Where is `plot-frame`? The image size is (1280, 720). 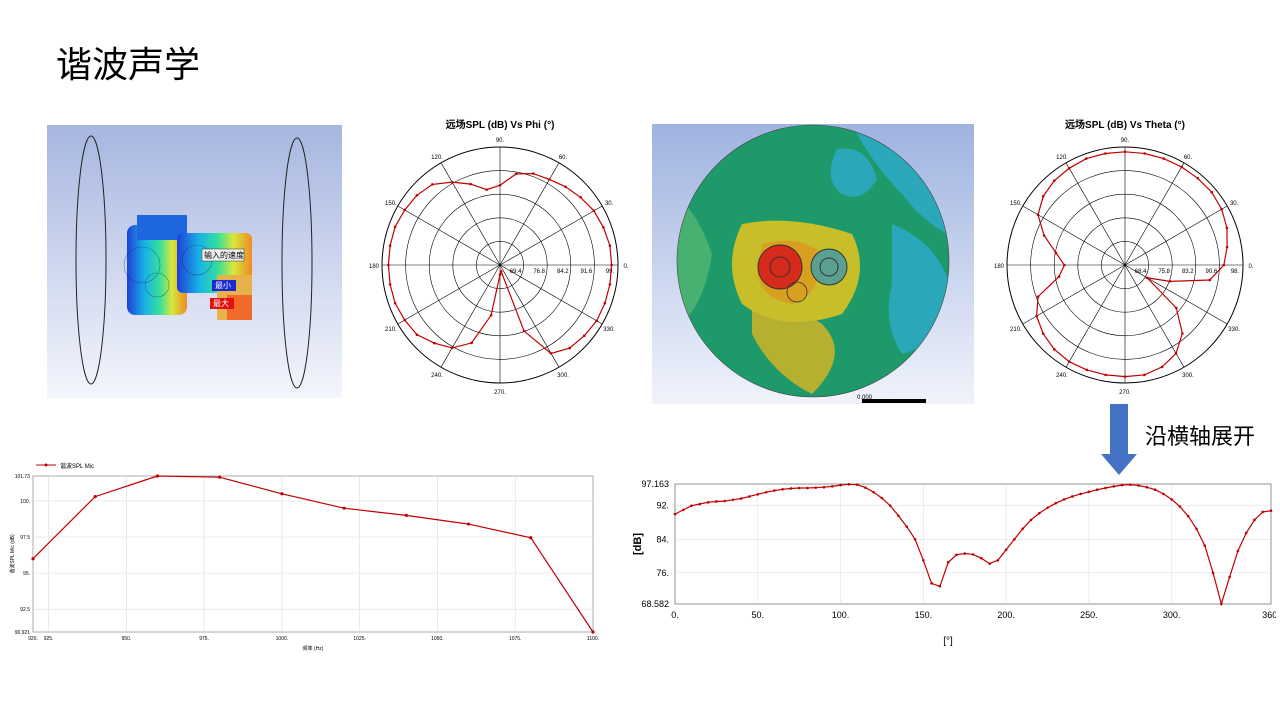
plot-frame is located at coordinates (313, 554).